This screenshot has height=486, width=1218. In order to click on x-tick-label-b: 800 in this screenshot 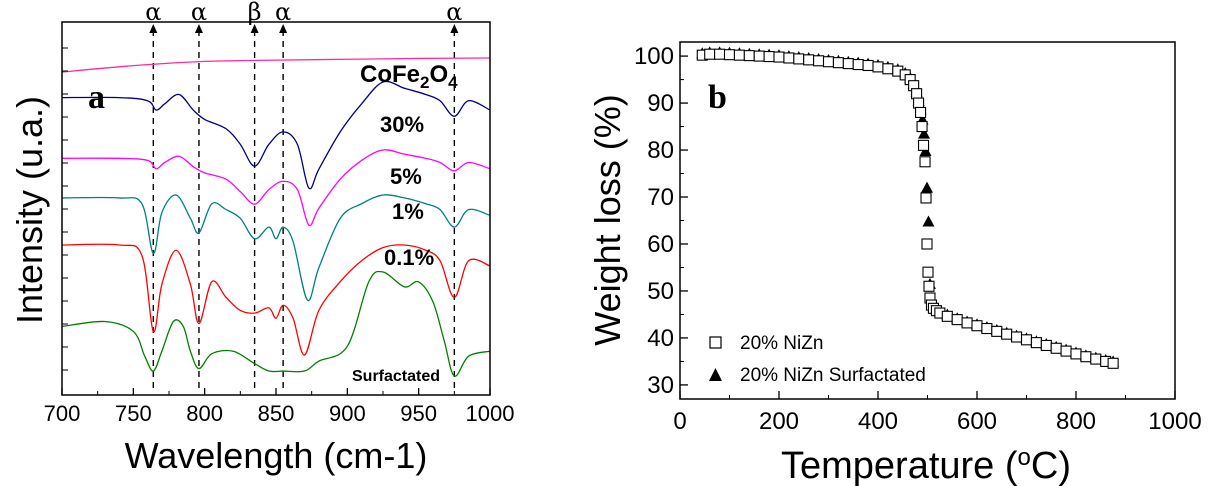, I will do `click(1076, 421)`.